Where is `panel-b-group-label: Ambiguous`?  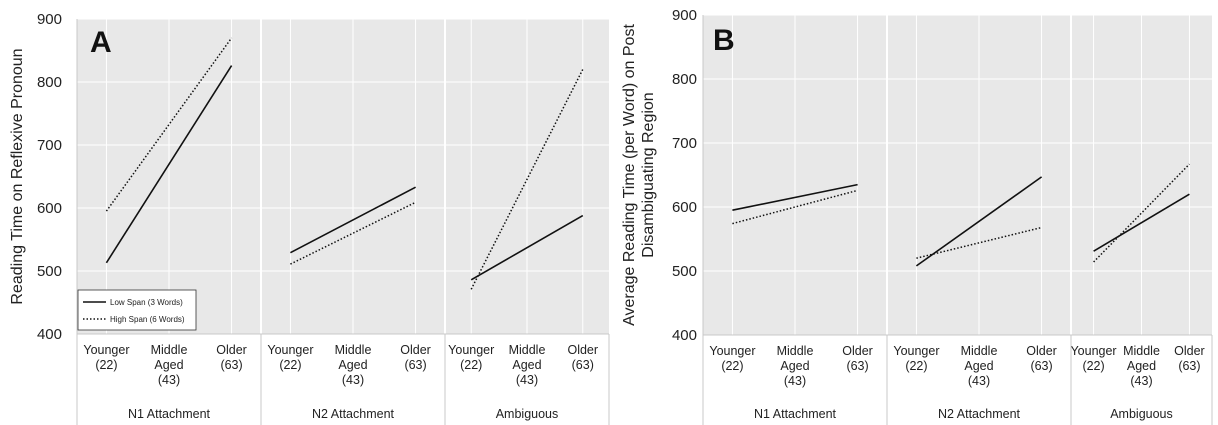
panel-b-group-label: Ambiguous is located at coordinates (1141, 414).